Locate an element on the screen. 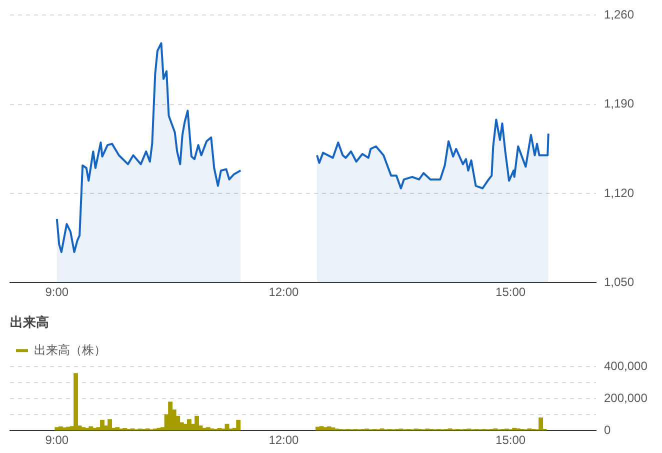 This screenshot has width=662, height=453. y-tick-label: 1,120 is located at coordinates (619, 193).